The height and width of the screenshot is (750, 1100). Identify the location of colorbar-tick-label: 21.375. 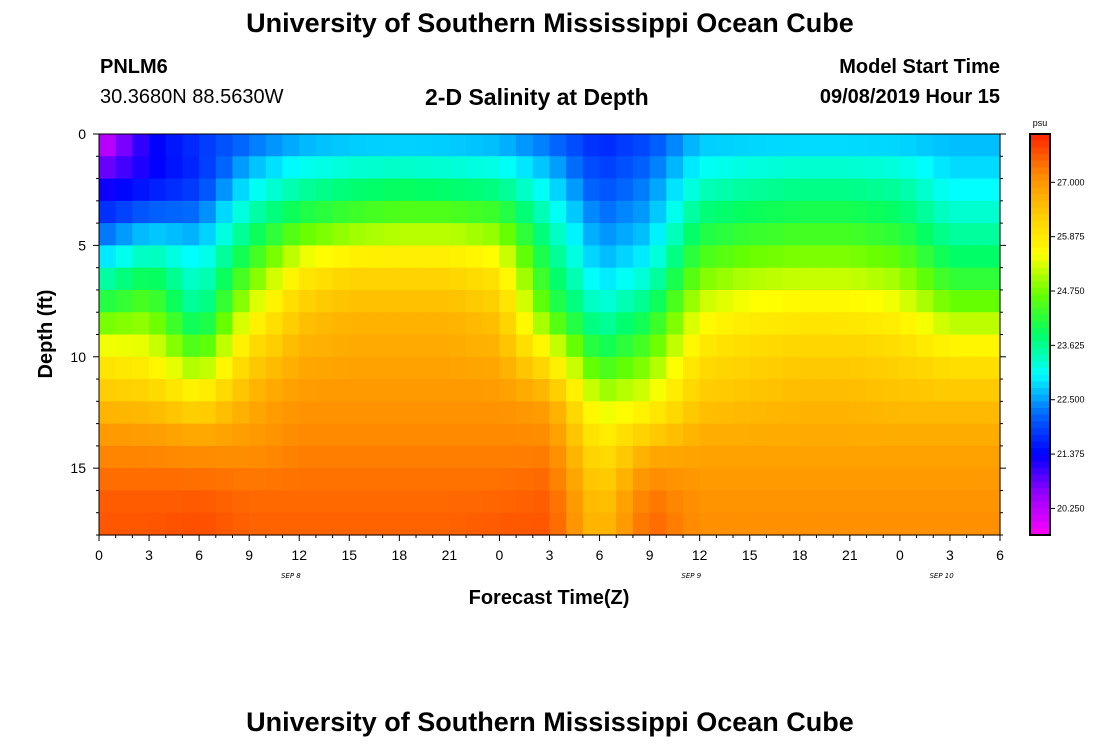
(1071, 454).